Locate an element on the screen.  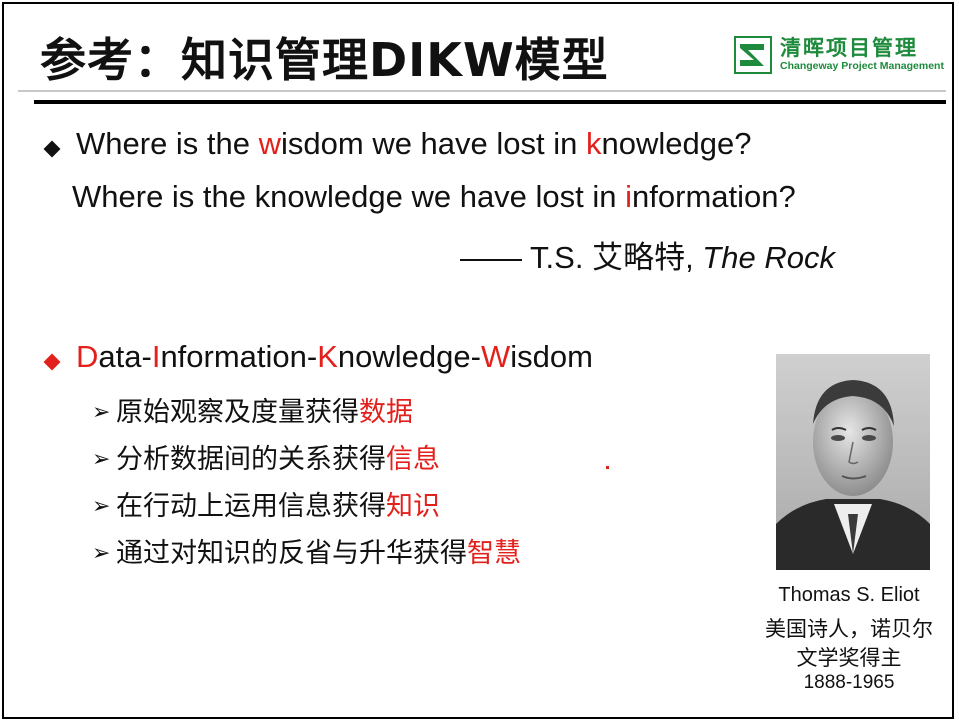
dikw-item-wisdom: ➢ 通过对知识的反省与升华获得智慧 is located at coordinates (306, 550).